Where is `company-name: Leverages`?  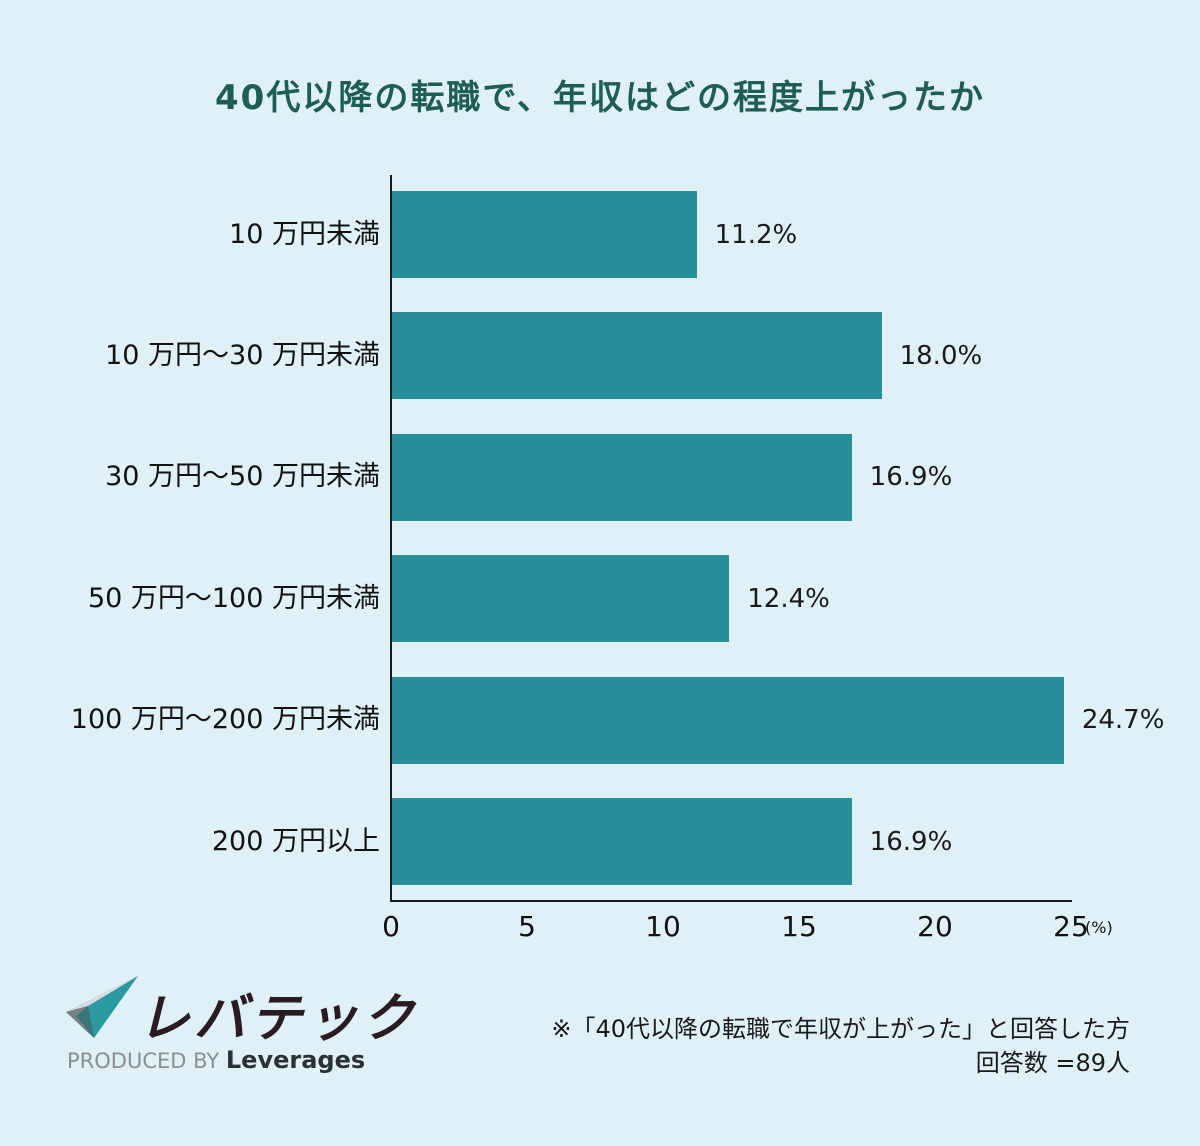
company-name: Leverages is located at coordinates (295, 1060).